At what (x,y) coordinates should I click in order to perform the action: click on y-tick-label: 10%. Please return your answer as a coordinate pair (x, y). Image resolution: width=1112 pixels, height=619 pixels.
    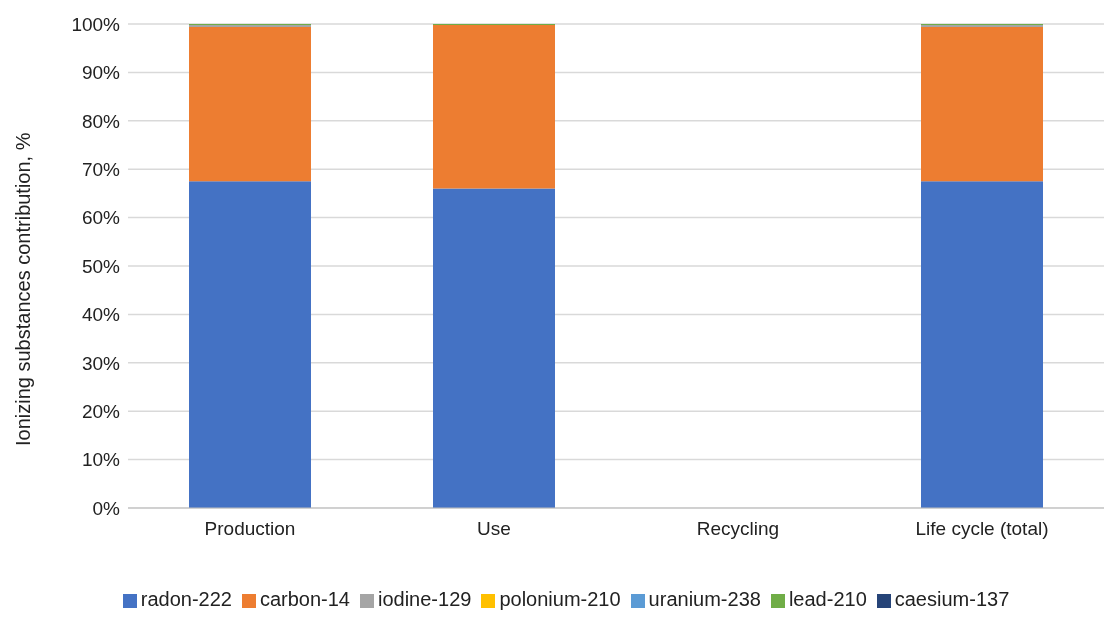
    Looking at the image, I should click on (101, 460).